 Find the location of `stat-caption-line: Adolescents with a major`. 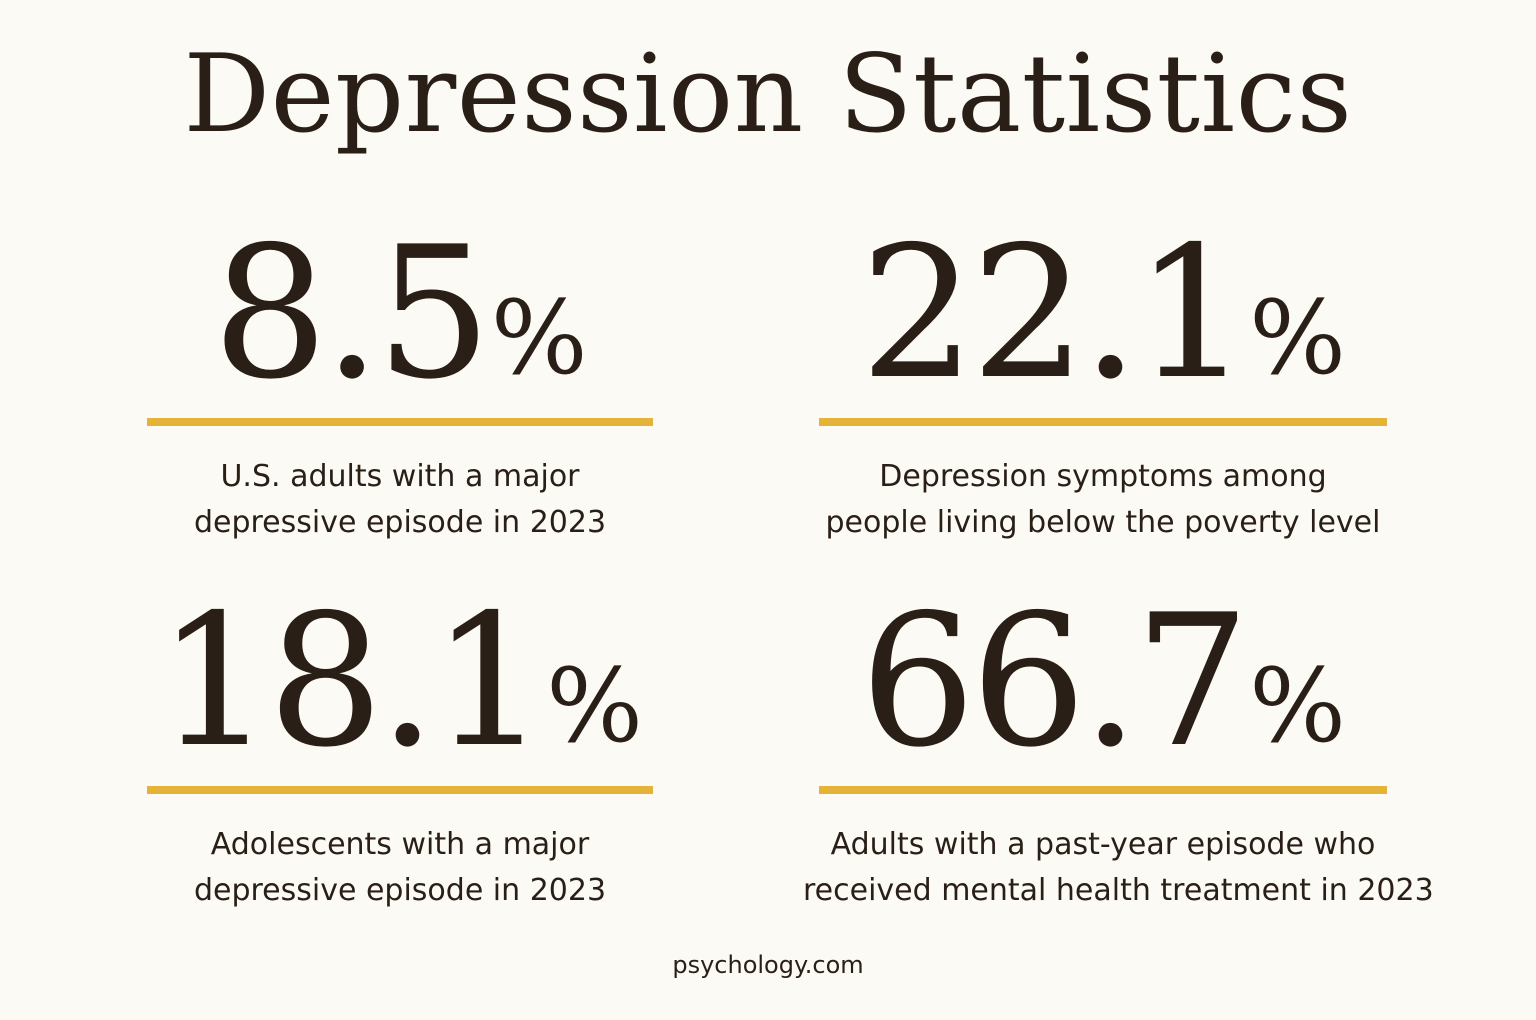

stat-caption-line: Adolescents with a major is located at coordinates (400, 844).